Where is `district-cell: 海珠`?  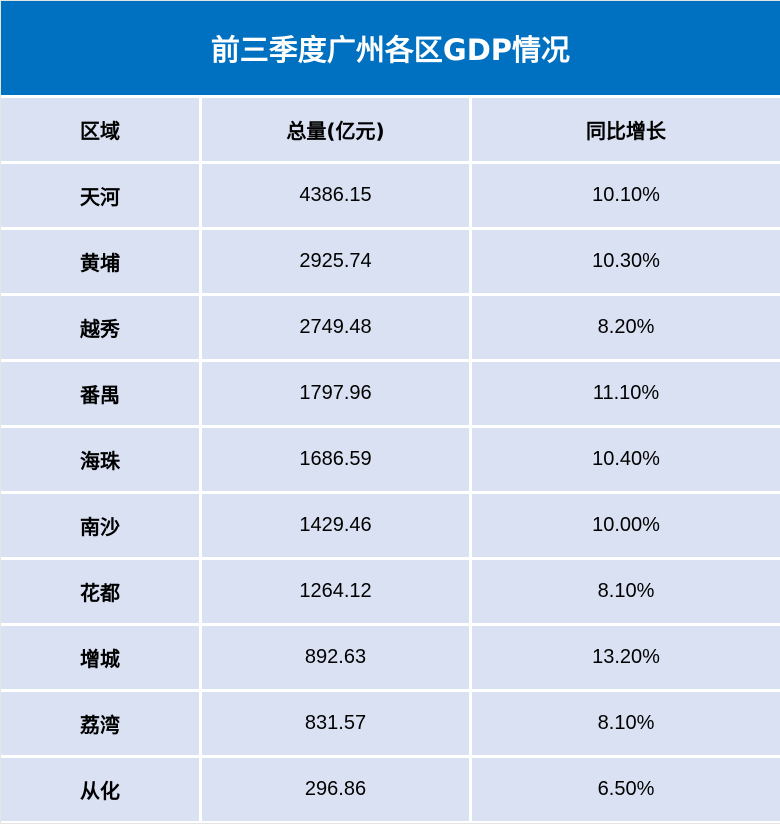 district-cell: 海珠 is located at coordinates (100, 459).